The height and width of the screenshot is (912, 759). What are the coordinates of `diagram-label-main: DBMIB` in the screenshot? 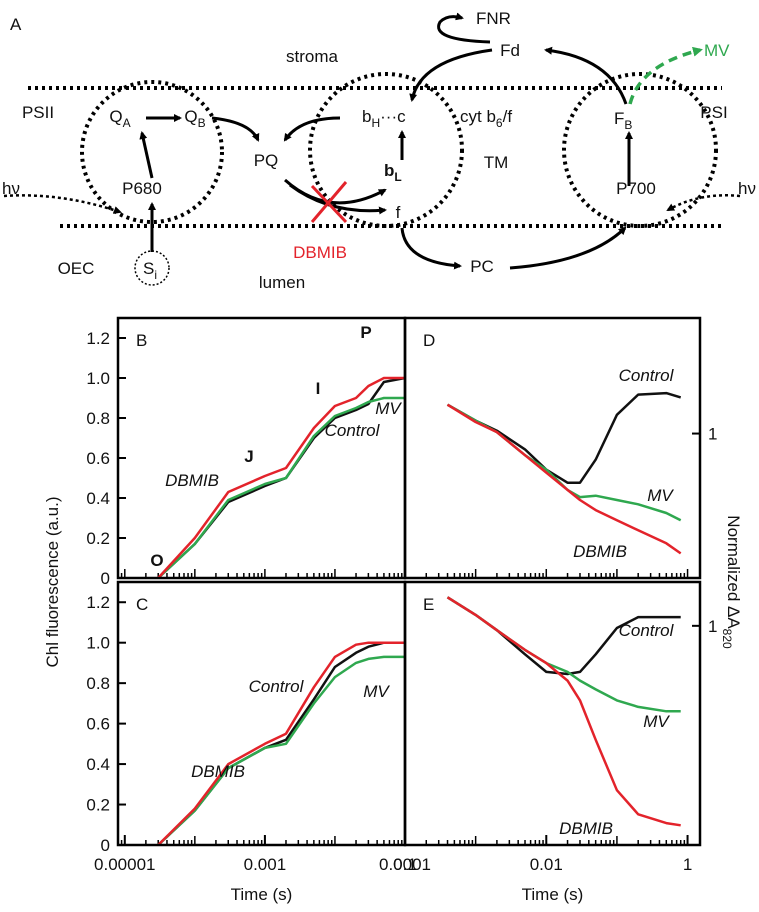 It's located at (320, 252).